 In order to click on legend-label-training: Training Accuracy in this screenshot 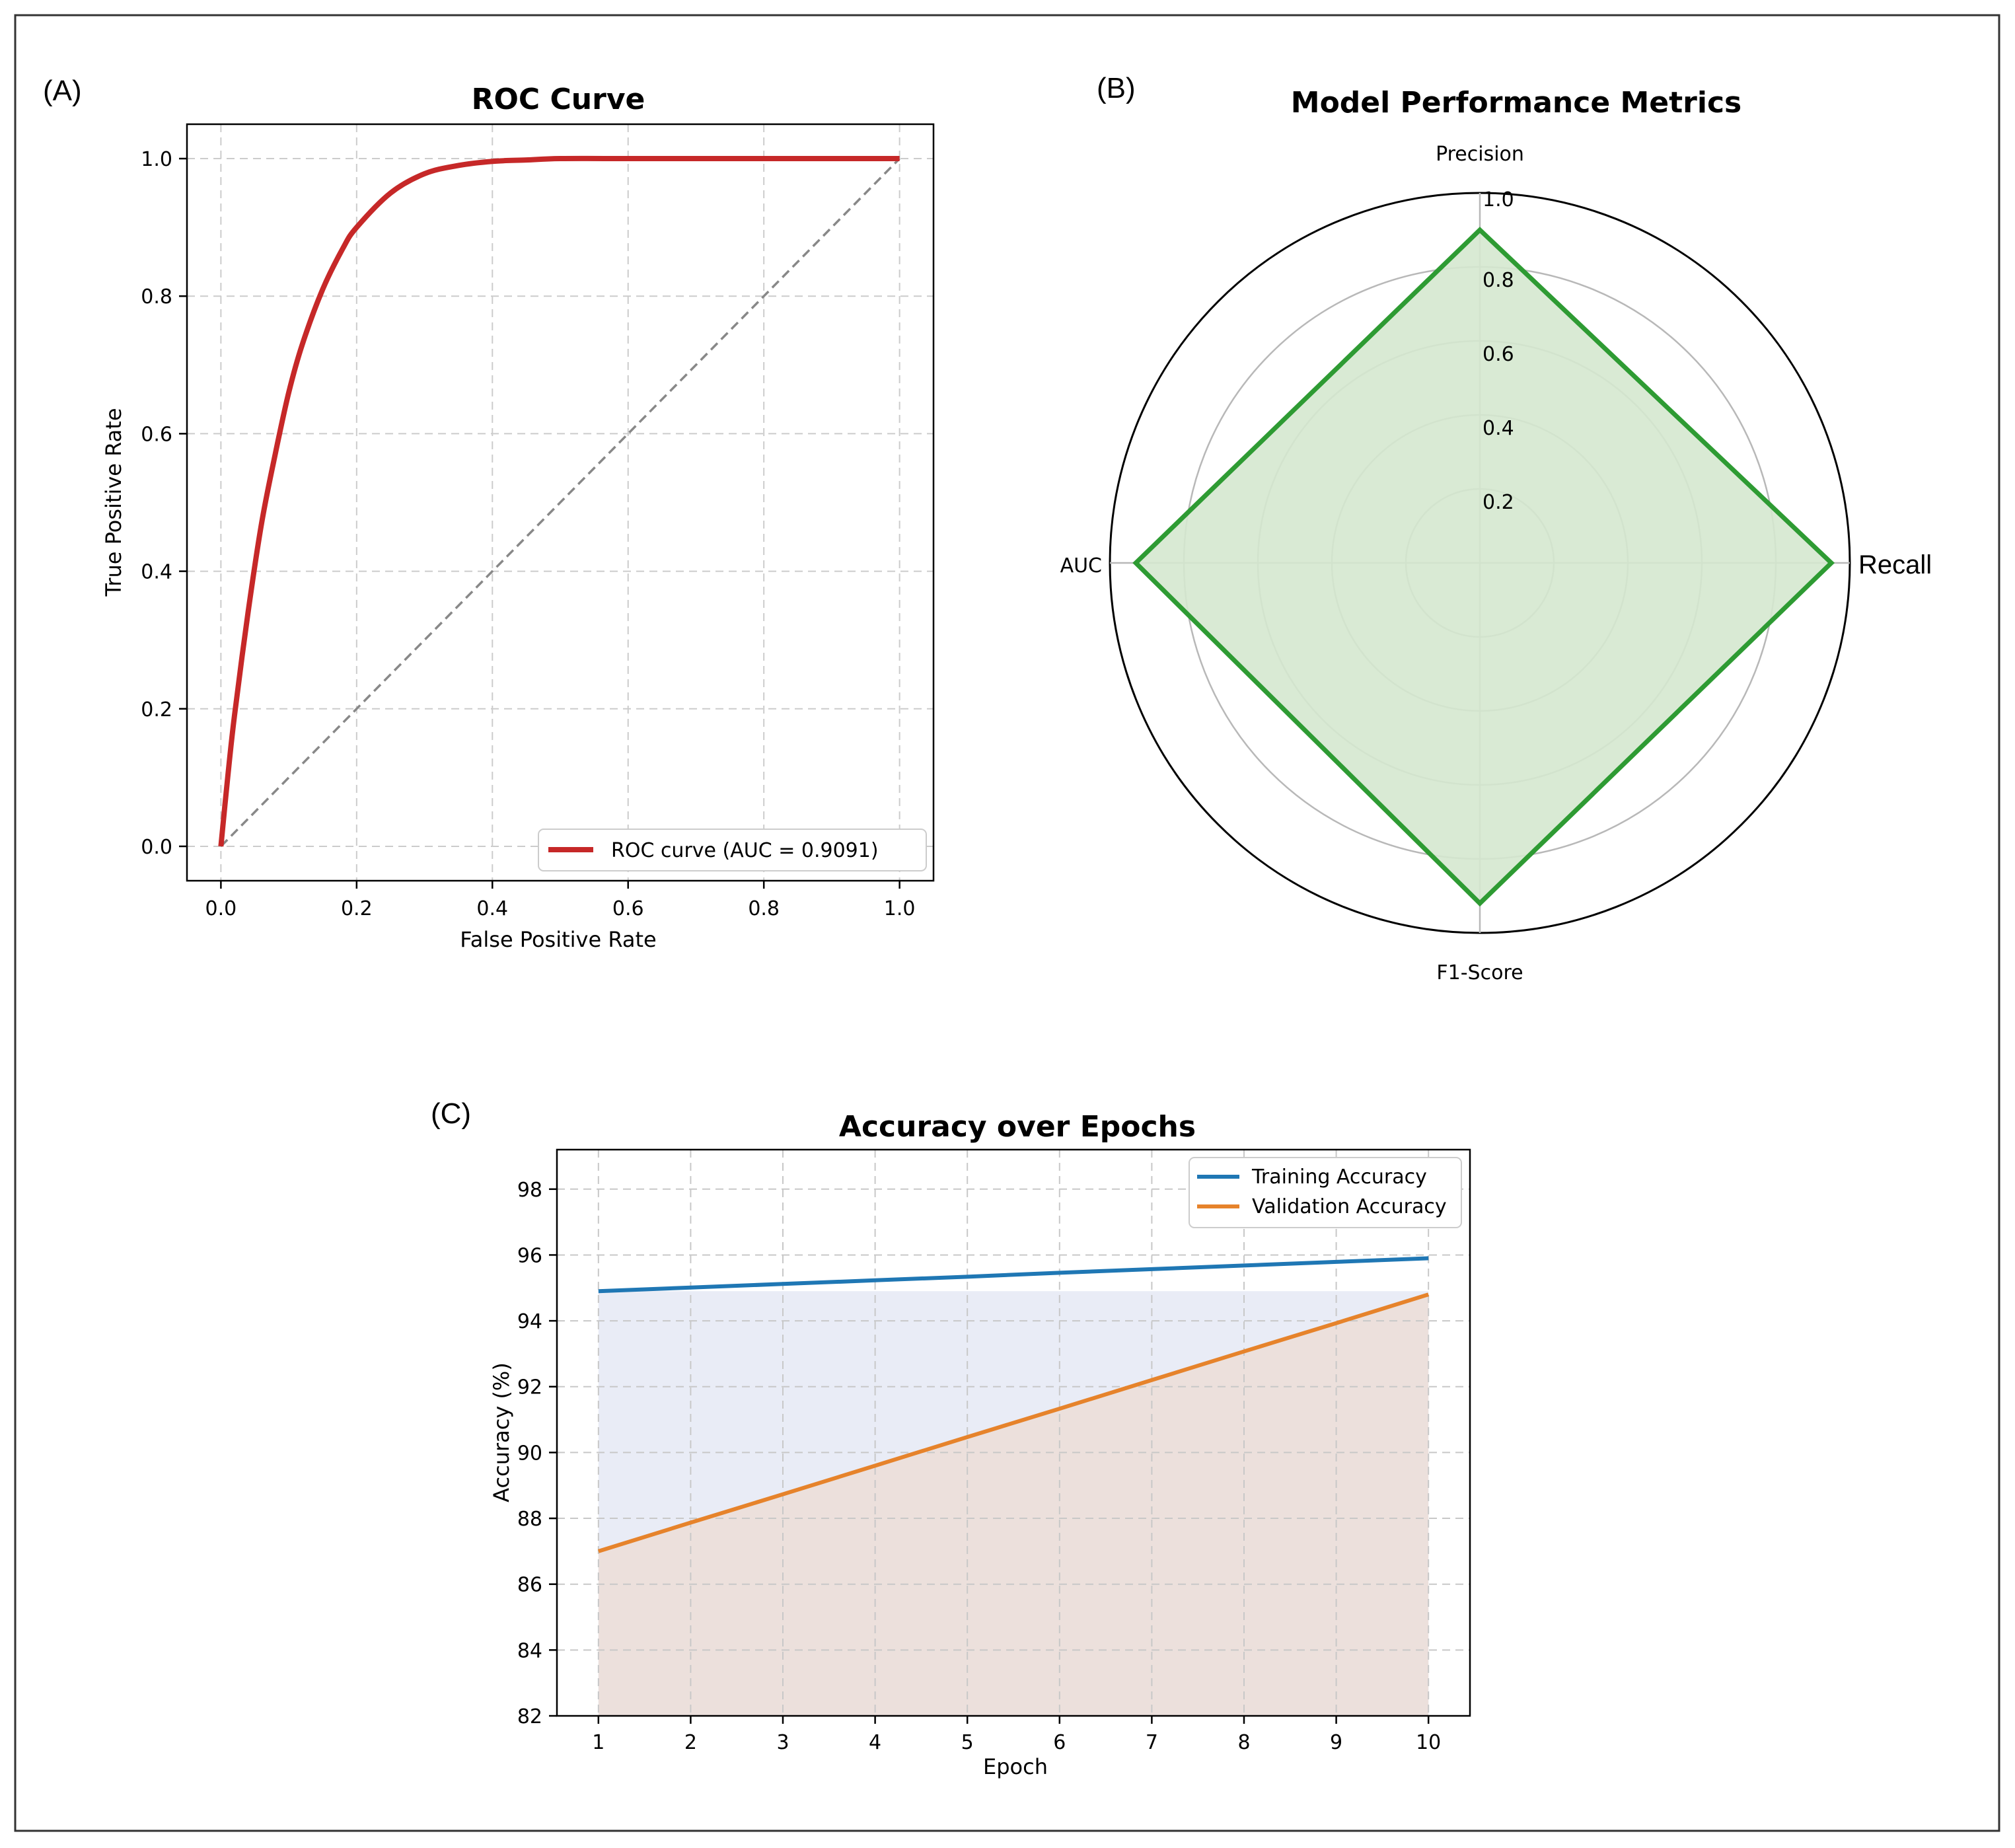, I will do `click(1339, 1177)`.